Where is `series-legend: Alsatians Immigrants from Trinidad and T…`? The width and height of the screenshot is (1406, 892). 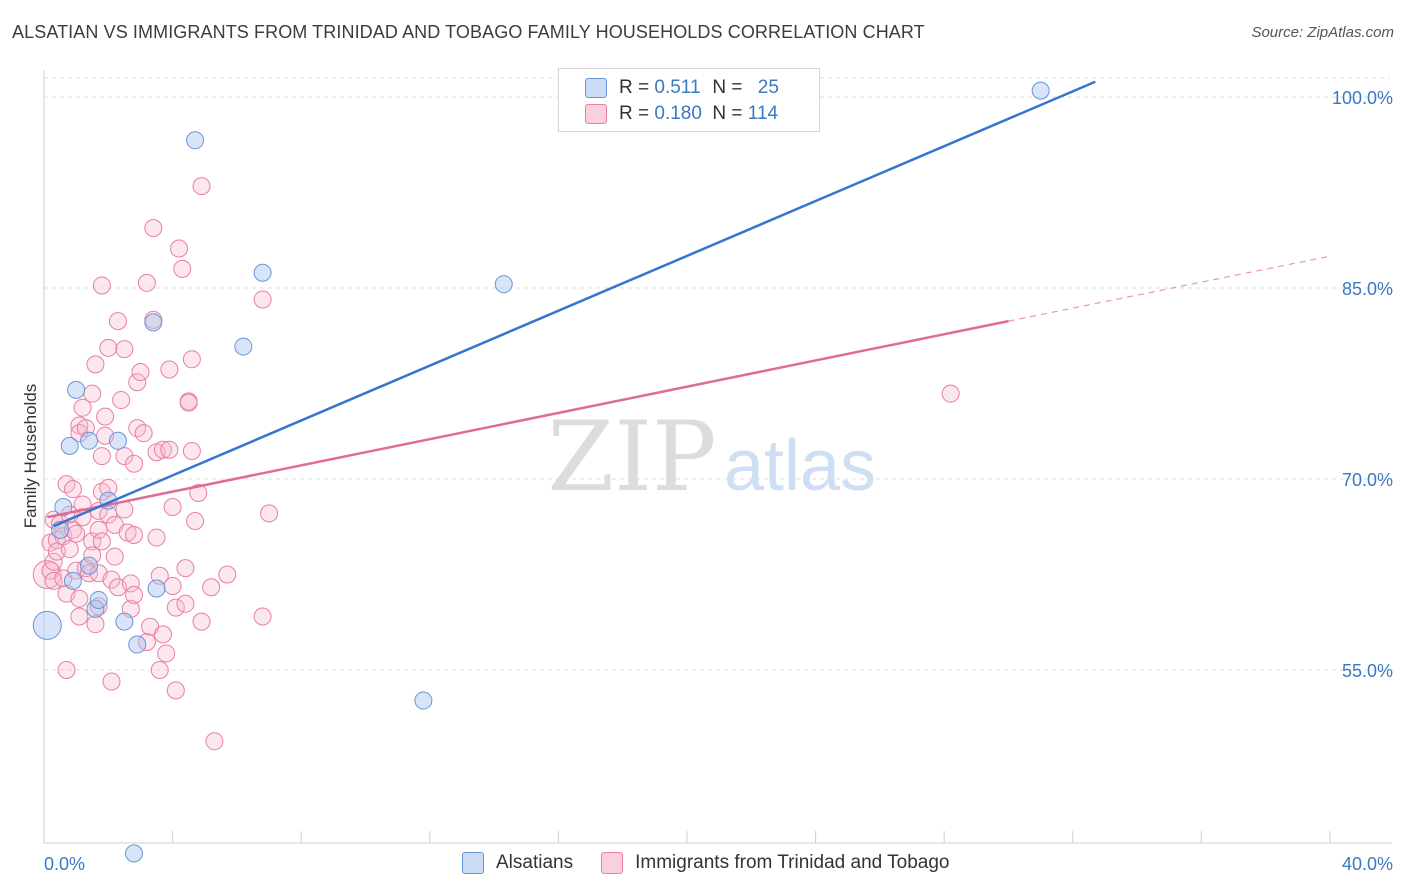
series-legend: Alsatians Immigrants from Trinidad and T… is located at coordinates (719, 863).